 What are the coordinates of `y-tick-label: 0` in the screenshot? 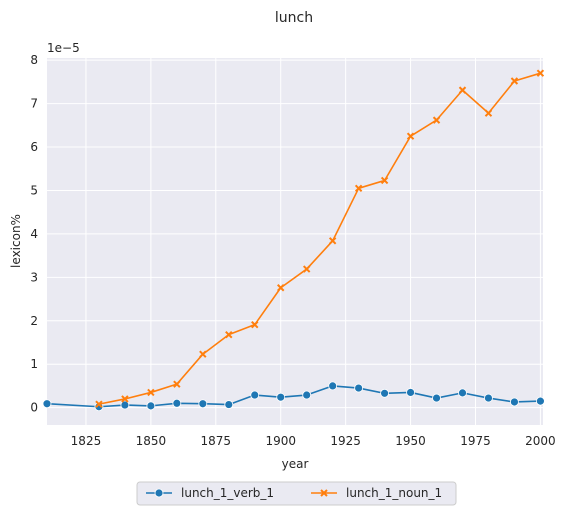 It's located at (34, 408).